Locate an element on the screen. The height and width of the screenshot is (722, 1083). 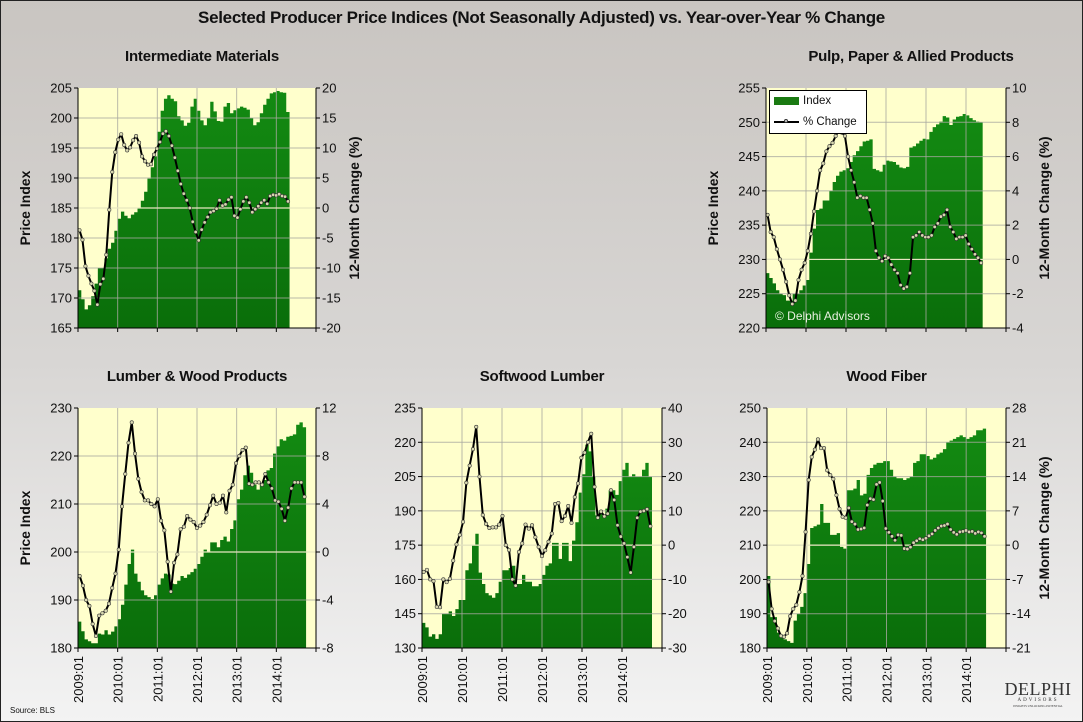
y-tick-label: 205 is located at coordinates (405, 476).